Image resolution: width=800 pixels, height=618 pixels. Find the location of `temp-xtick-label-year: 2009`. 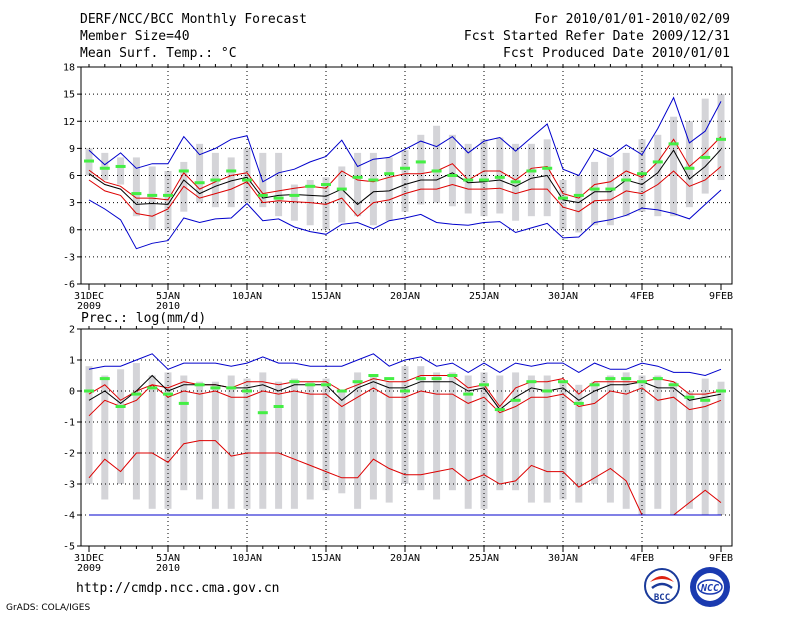

temp-xtick-label-year: 2009 is located at coordinates (89, 306).